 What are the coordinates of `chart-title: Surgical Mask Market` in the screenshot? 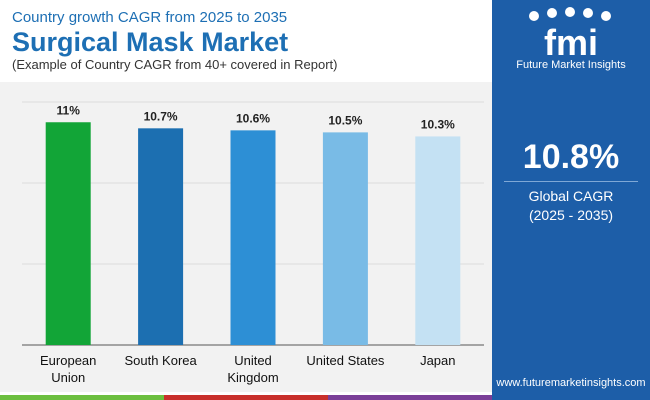 It's located at (150, 42).